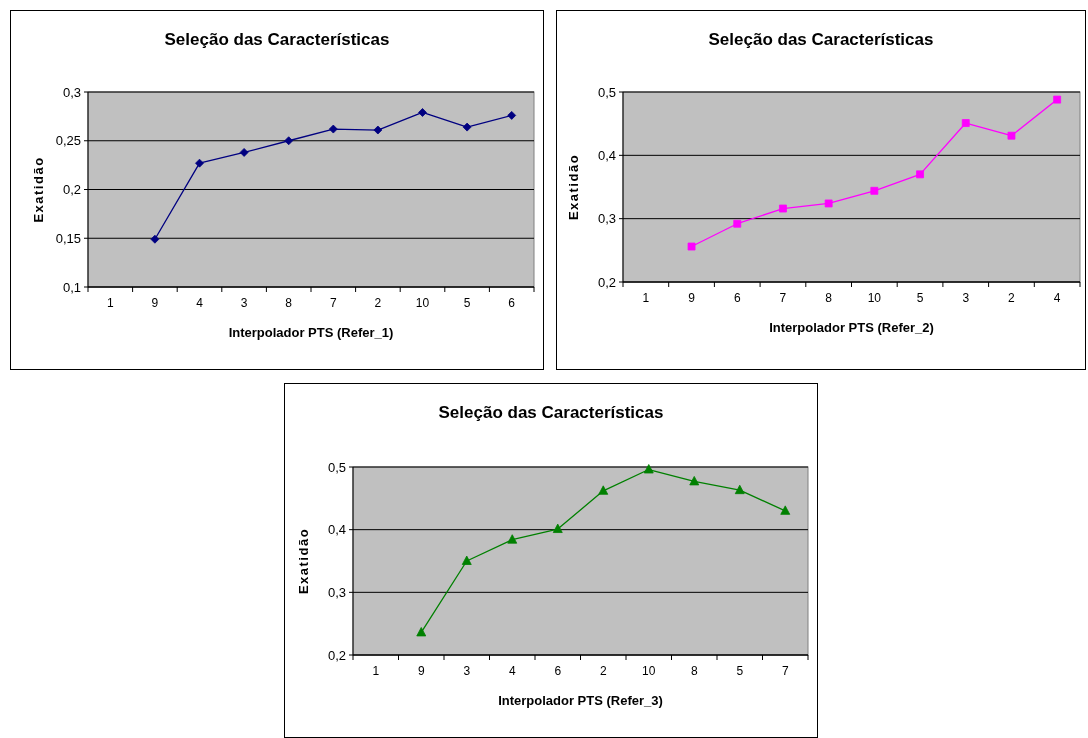 The image size is (1088, 738). I want to click on y-tick-label: 0,15, so click(68, 238).